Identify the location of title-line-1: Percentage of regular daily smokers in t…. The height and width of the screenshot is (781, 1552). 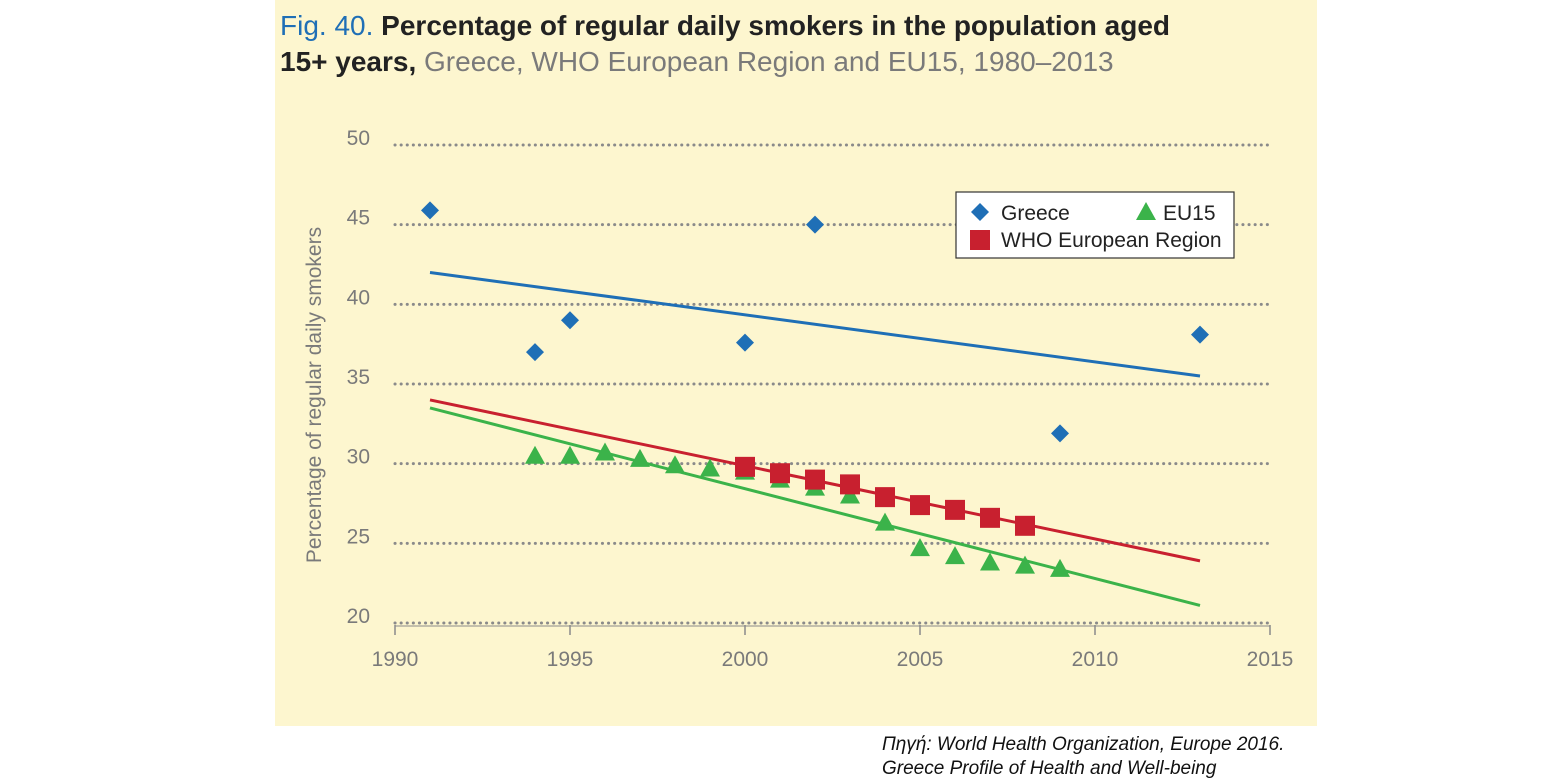
(776, 25).